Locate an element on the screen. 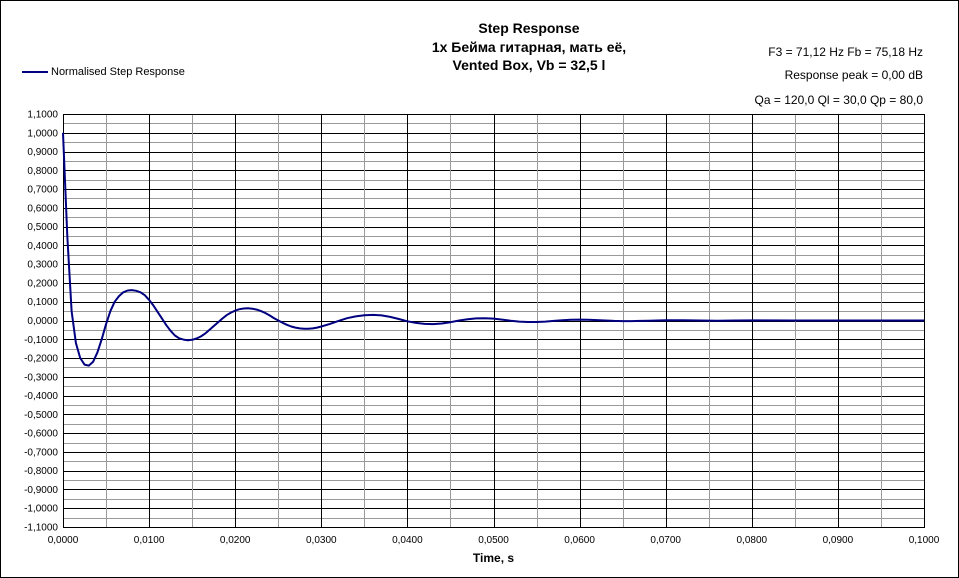 This screenshot has height=578, width=959. x-tick-label: 0,0400 is located at coordinates (407, 540).